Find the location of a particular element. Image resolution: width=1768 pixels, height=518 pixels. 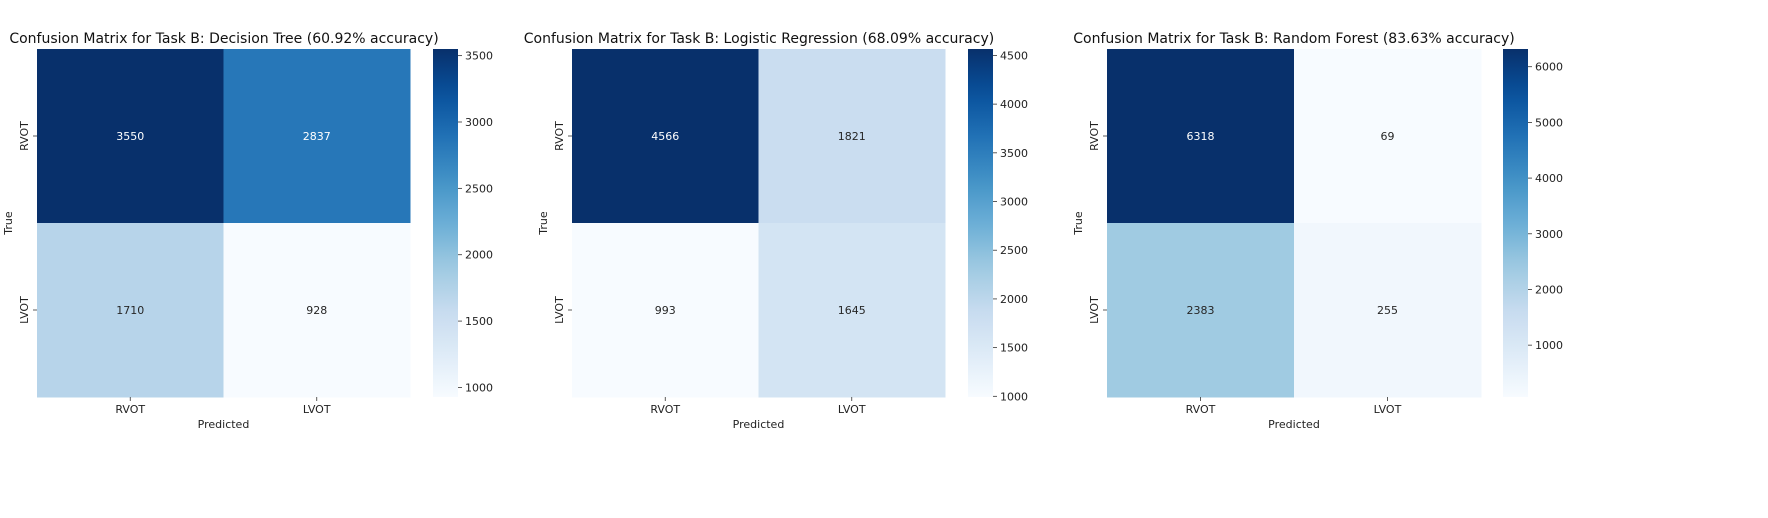

colorbar-tick-label: 5000 is located at coordinates (1549, 122).